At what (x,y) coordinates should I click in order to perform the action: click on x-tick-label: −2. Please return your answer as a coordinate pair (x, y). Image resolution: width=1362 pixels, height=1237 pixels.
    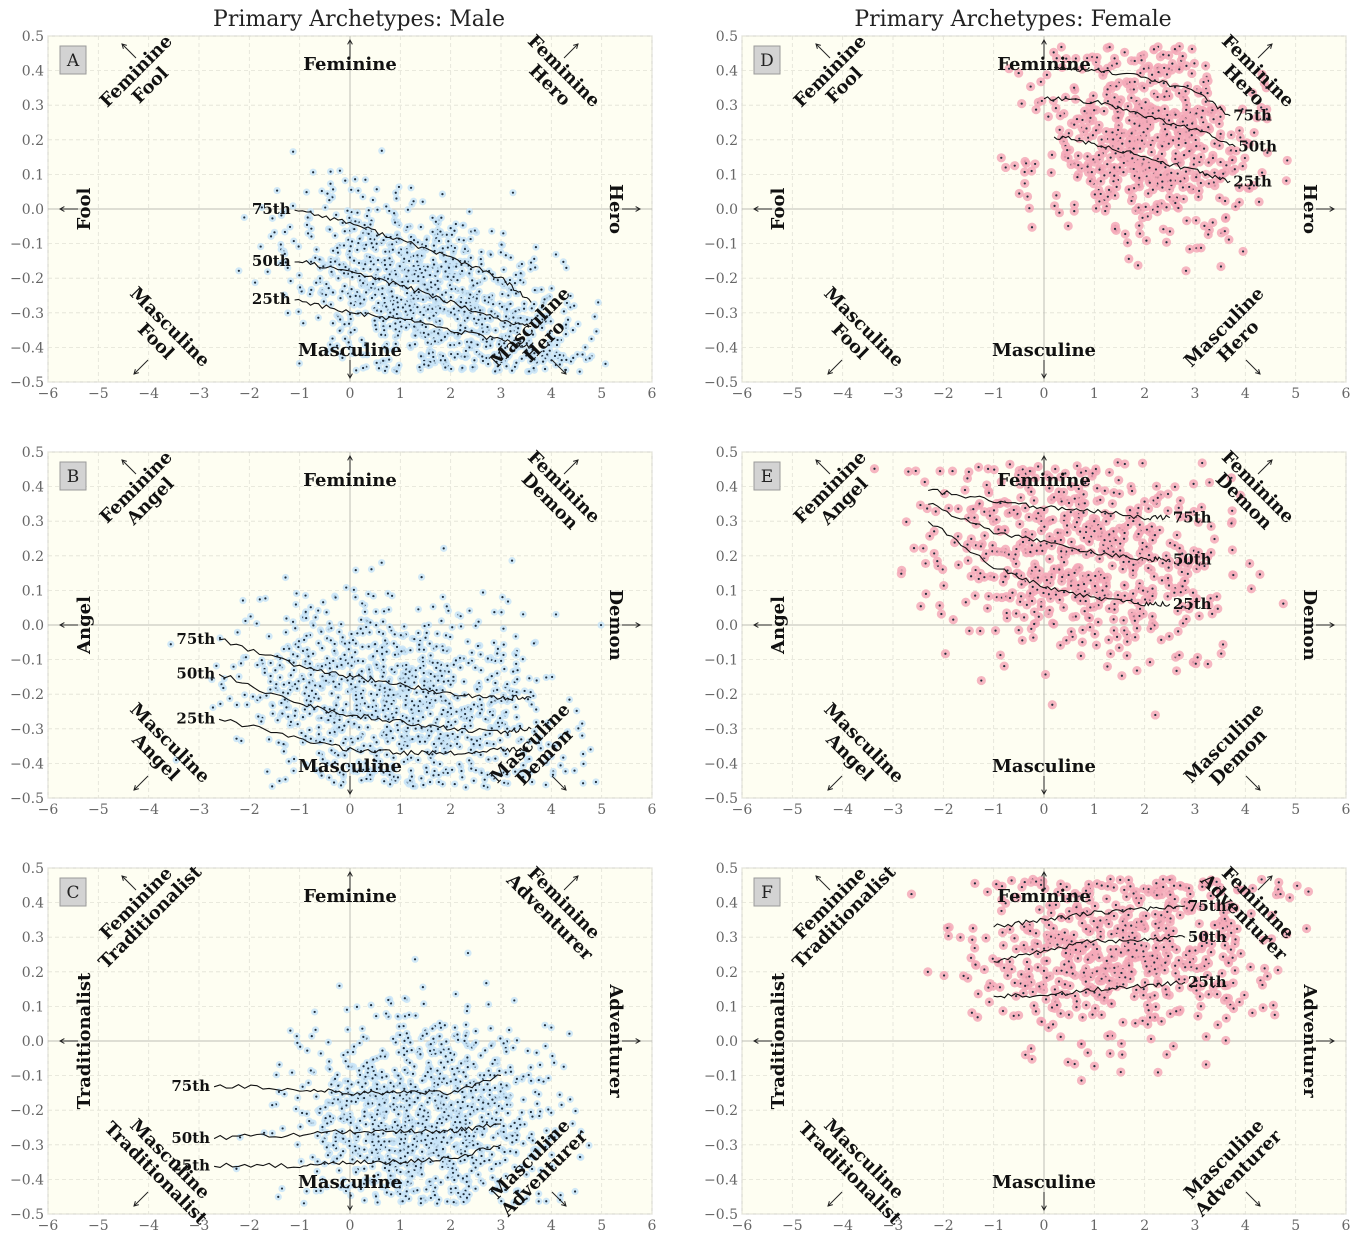
    Looking at the image, I should click on (249, 810).